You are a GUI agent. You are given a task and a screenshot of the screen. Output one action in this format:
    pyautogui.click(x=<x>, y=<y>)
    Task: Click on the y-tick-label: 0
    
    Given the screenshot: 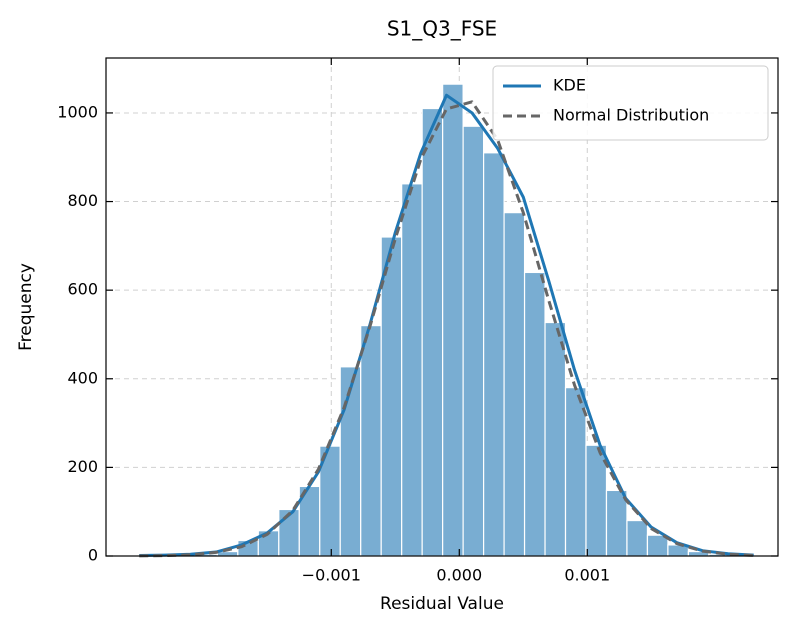 What is the action you would take?
    pyautogui.click(x=93, y=555)
    